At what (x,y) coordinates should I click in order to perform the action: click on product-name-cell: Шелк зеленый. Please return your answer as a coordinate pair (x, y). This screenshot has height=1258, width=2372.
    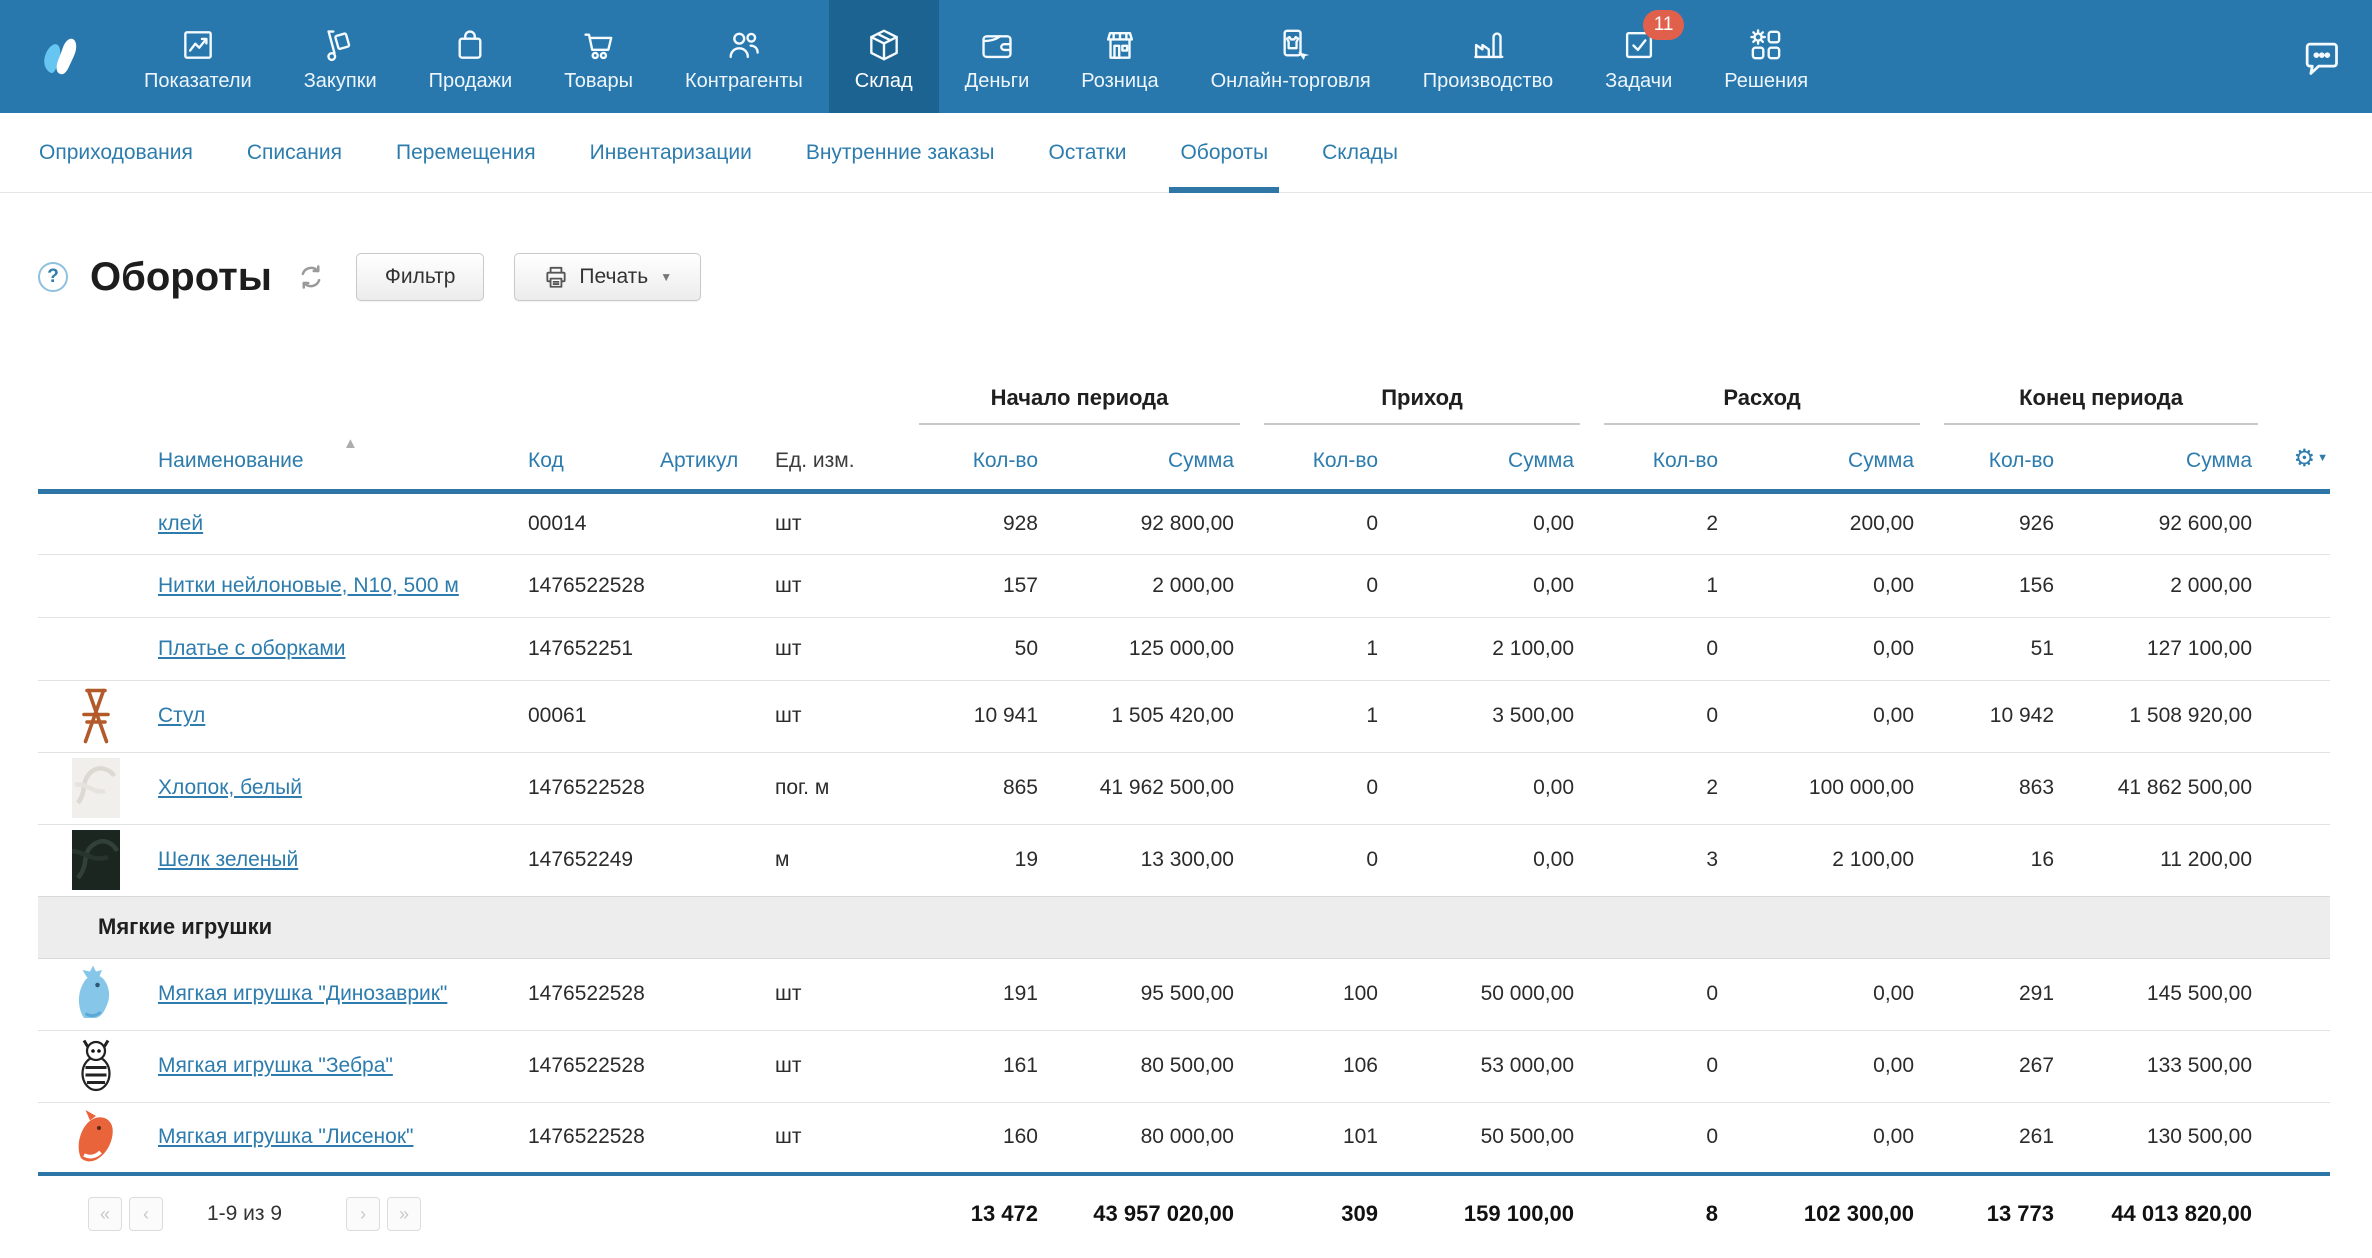
    Looking at the image, I should click on (343, 859).